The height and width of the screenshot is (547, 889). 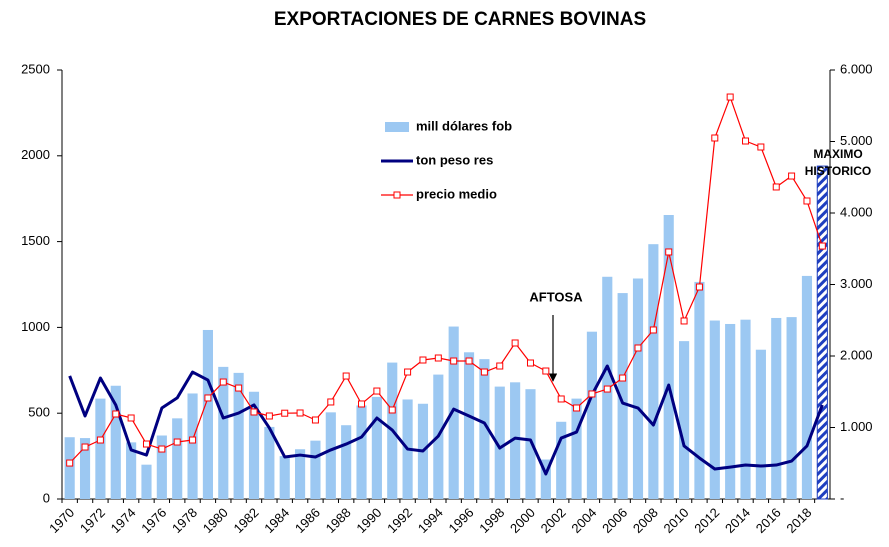 What do you see at coordinates (461, 520) in the screenshot?
I see `x-tick-label: 1996` at bounding box center [461, 520].